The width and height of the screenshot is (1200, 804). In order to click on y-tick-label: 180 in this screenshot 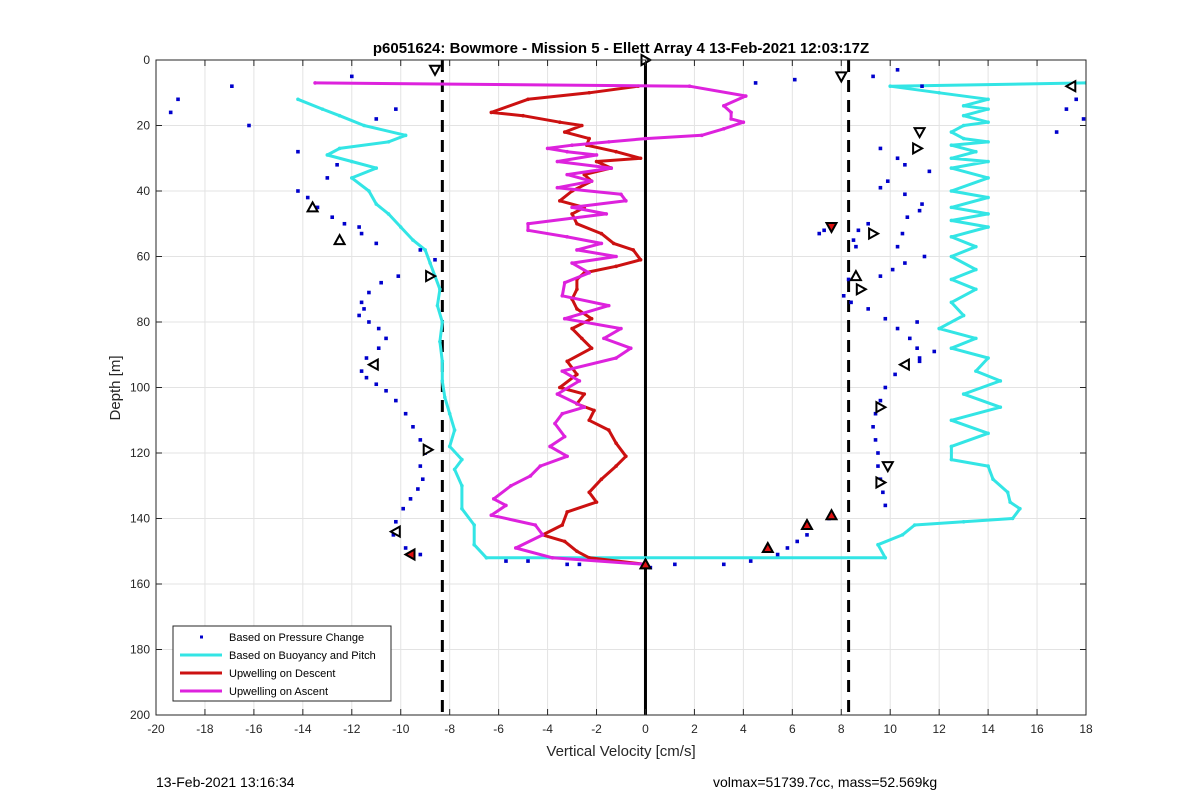, I will do `click(140, 650)`.